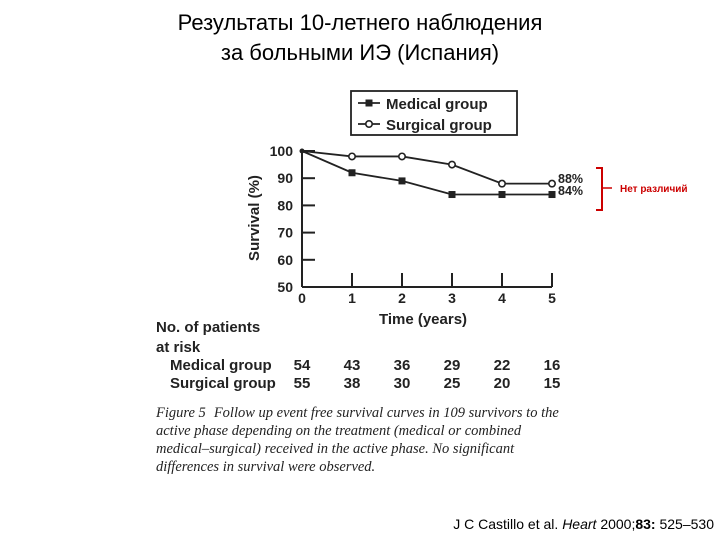 The image size is (720, 540). What do you see at coordinates (285, 233) in the screenshot?
I see `y-tick-label: 70` at bounding box center [285, 233].